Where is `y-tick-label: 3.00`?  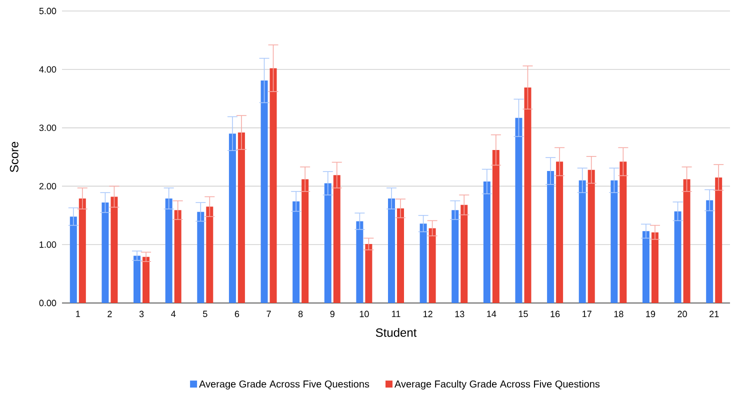 y-tick-label: 3.00 is located at coordinates (47, 127).